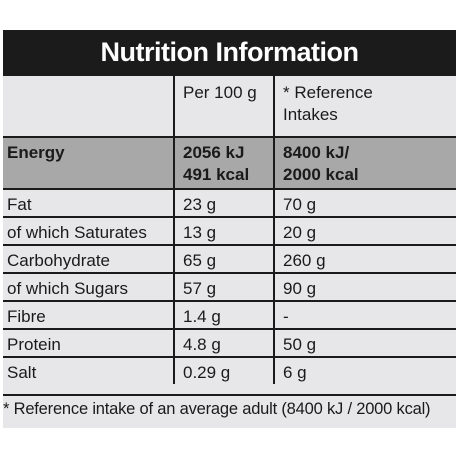  What do you see at coordinates (36, 152) in the screenshot?
I see `energy-label: Energy` at bounding box center [36, 152].